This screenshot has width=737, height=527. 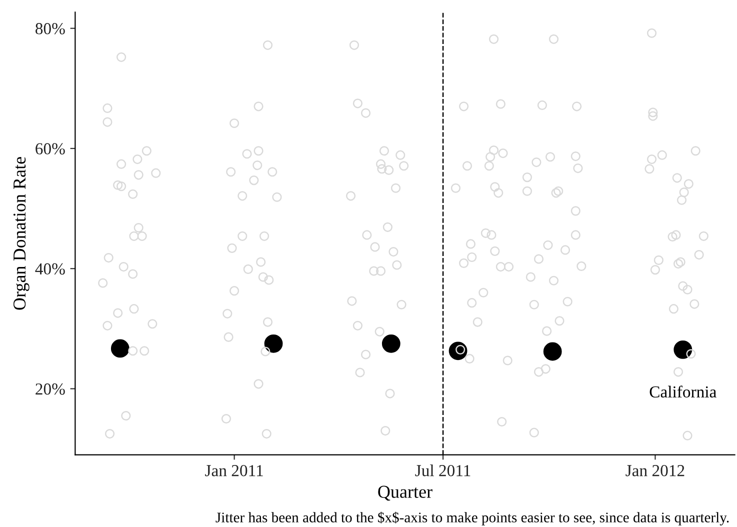 What do you see at coordinates (683, 392) in the screenshot?
I see `text: California` at bounding box center [683, 392].